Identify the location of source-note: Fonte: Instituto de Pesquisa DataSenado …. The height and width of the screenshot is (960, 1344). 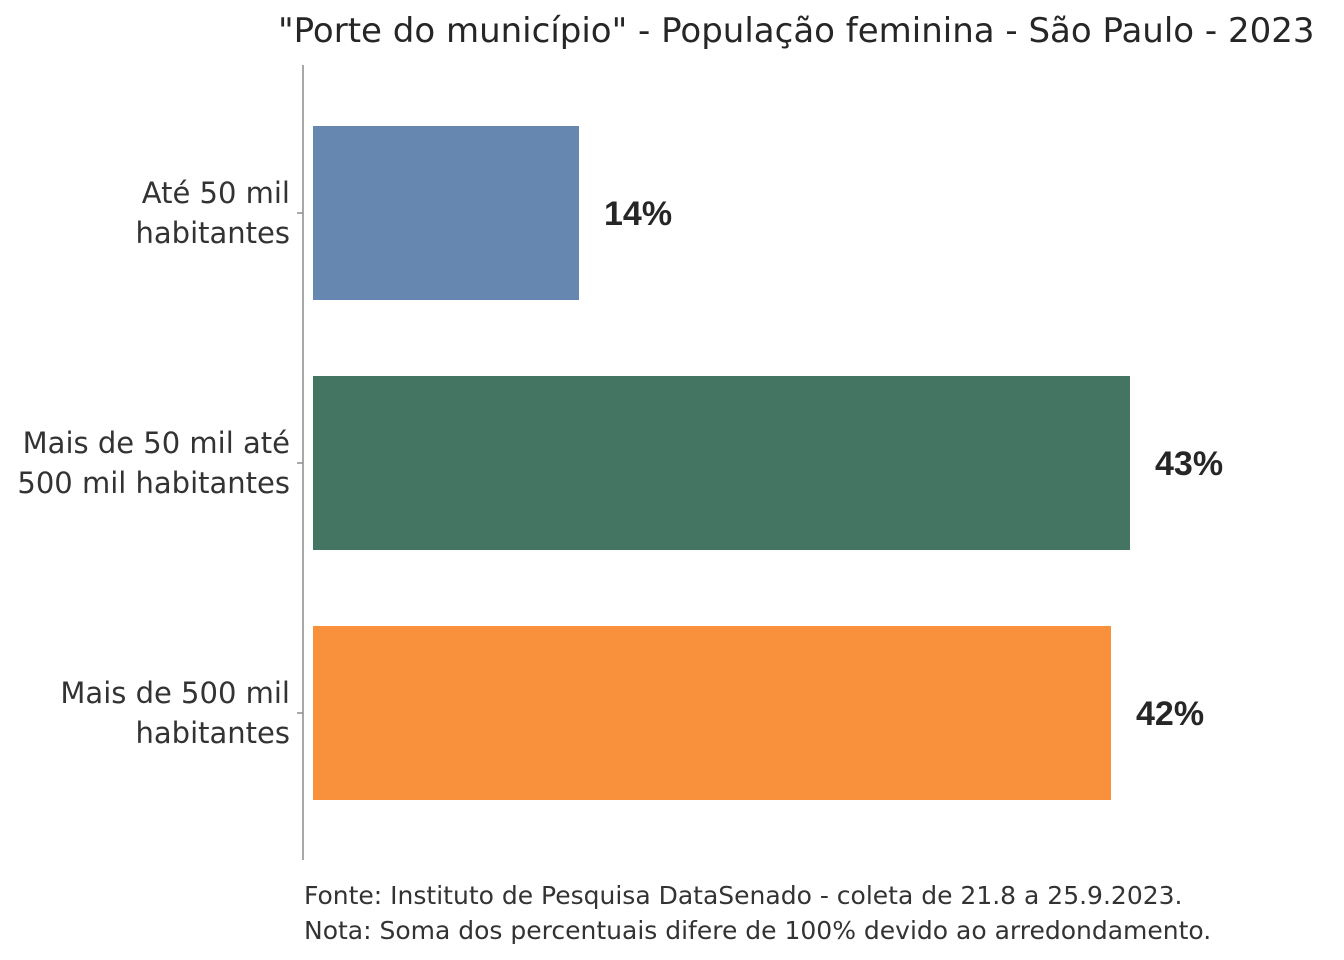
(743, 895).